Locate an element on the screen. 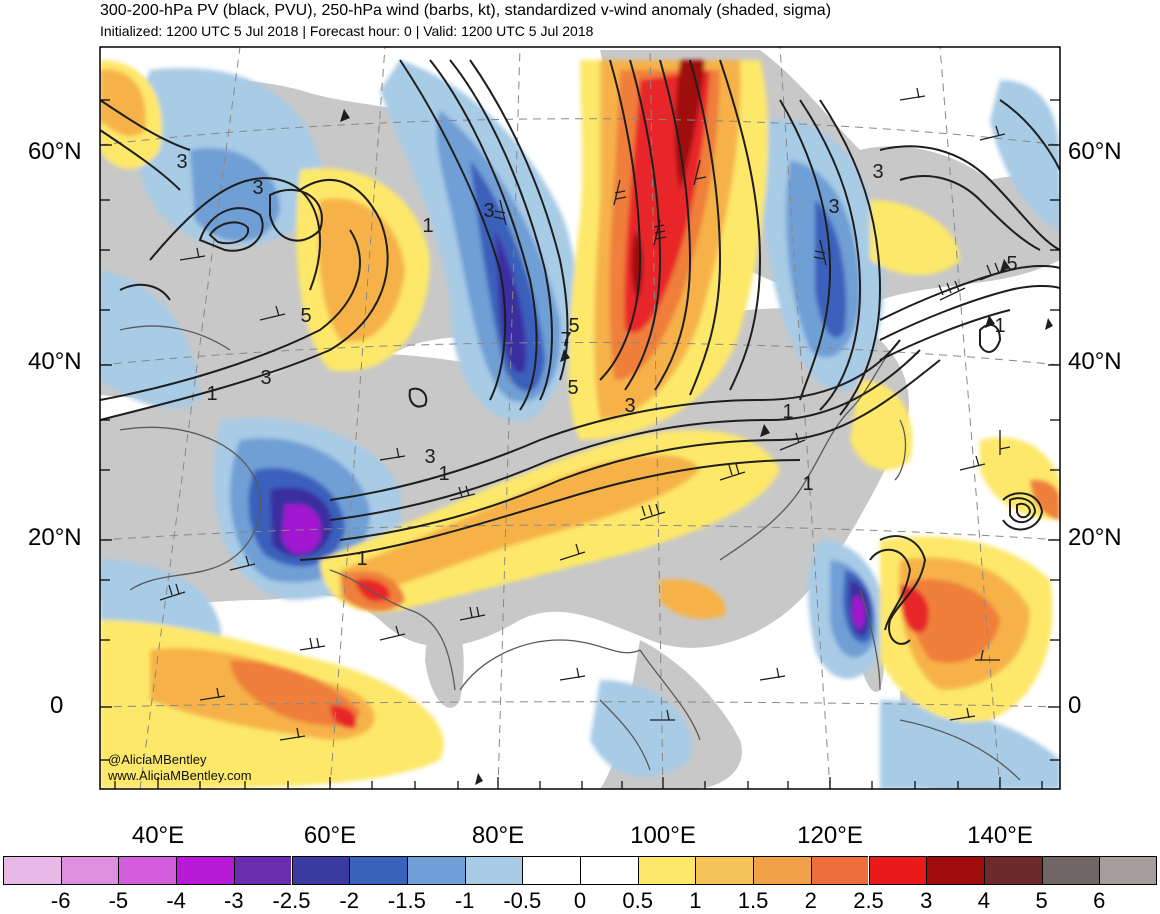 This screenshot has height=914, width=1160. colorbar-tick-label: -5 is located at coordinates (118, 900).